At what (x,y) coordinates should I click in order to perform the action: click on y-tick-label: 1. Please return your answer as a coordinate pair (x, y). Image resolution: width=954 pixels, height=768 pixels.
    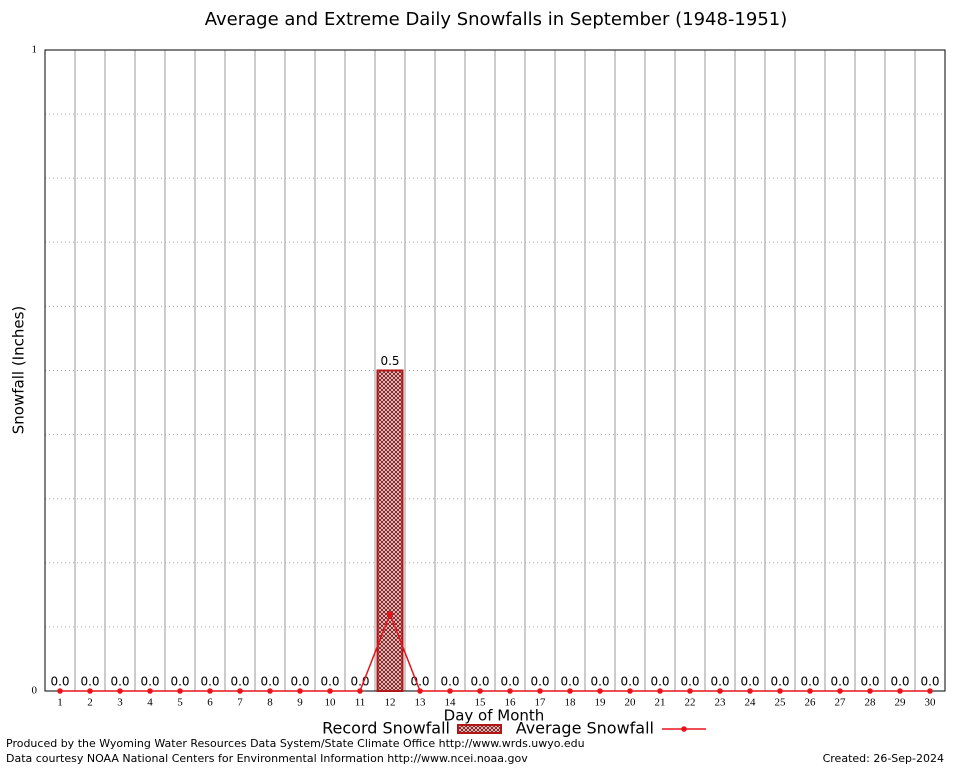
    Looking at the image, I should click on (35, 50).